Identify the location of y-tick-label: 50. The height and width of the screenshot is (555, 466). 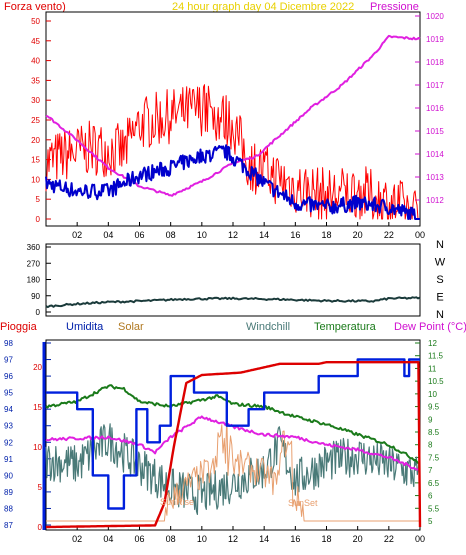
(35, 21).